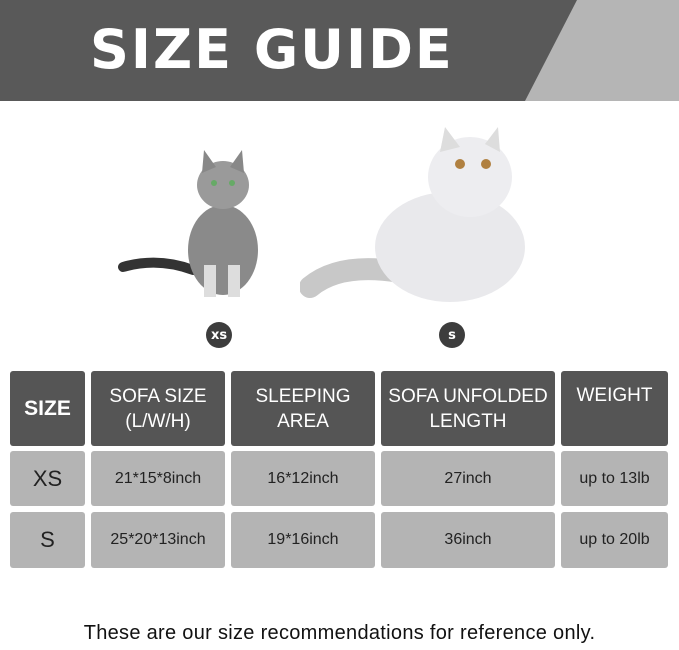  What do you see at coordinates (158, 478) in the screenshot?
I see `row-xs-sofa-size: 21*15*8inch` at bounding box center [158, 478].